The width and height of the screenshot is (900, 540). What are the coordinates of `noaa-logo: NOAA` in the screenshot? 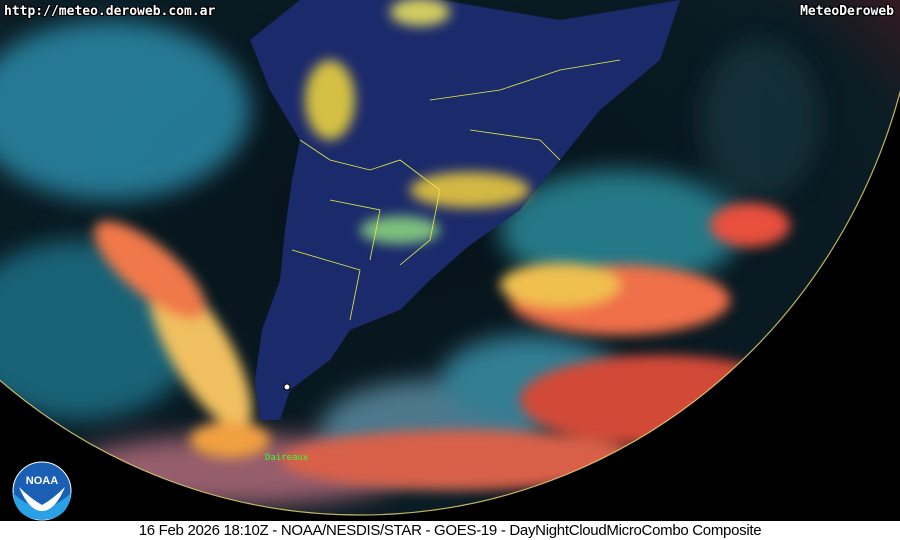 It's located at (42, 491).